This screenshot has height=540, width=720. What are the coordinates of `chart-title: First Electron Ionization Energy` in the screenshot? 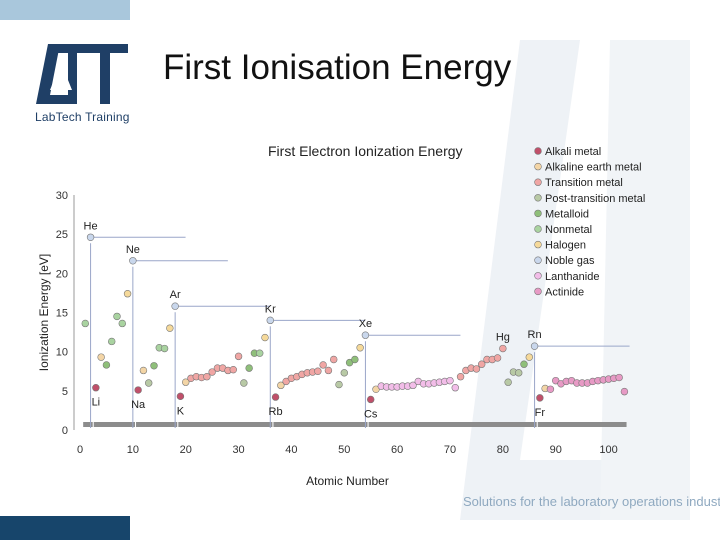 It's located at (365, 151).